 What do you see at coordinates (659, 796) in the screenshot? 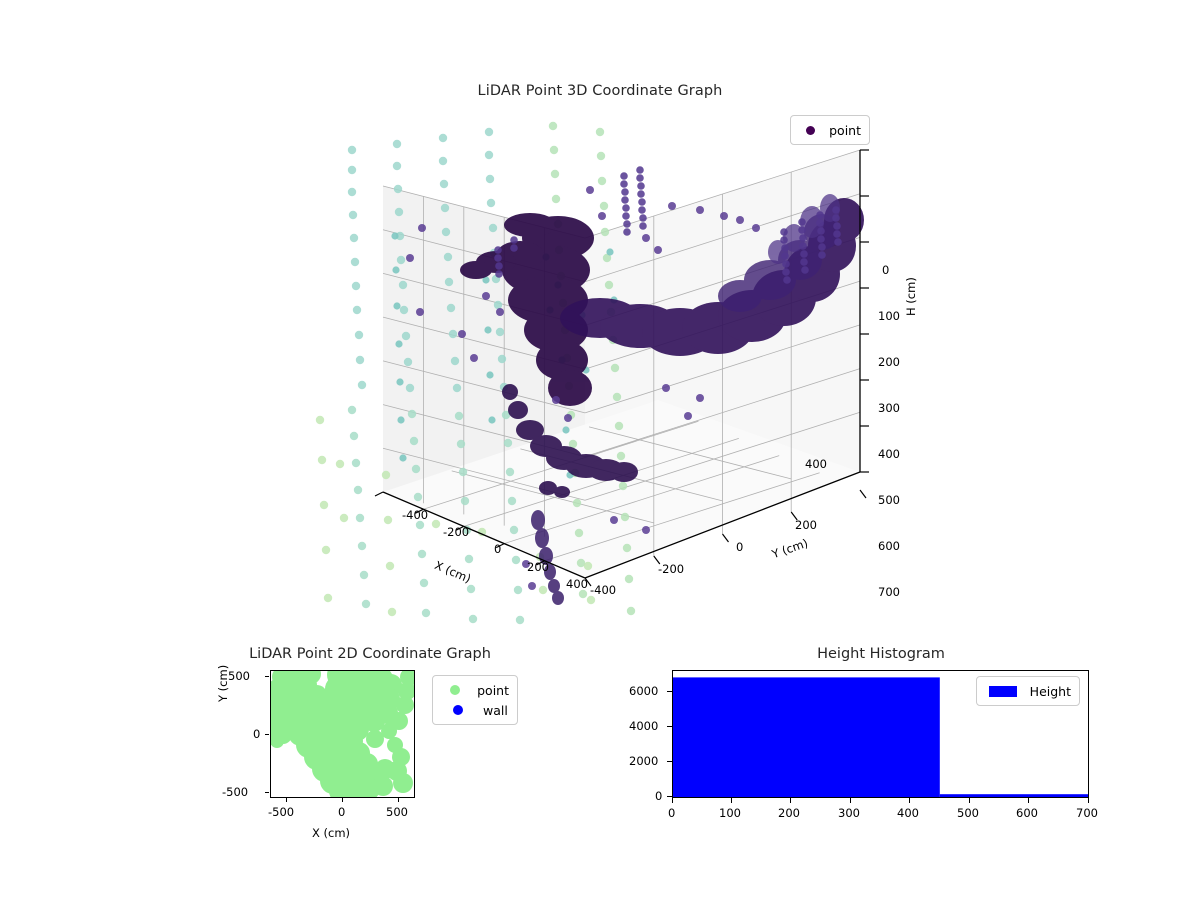
I see `yh-tick-0: 0` at bounding box center [659, 796].